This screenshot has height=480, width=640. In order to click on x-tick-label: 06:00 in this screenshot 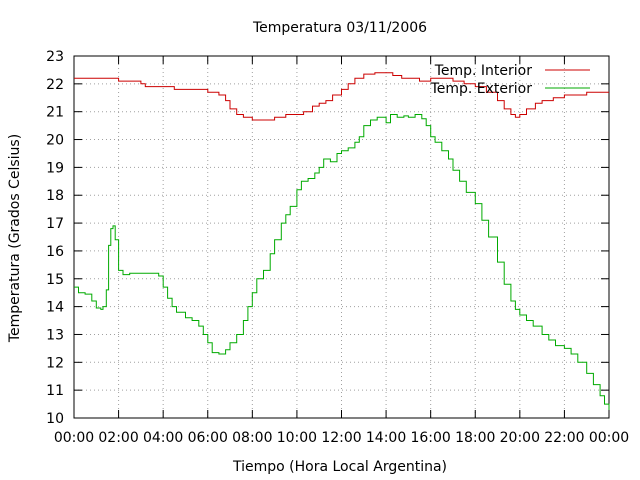, I will do `click(208, 438)`.